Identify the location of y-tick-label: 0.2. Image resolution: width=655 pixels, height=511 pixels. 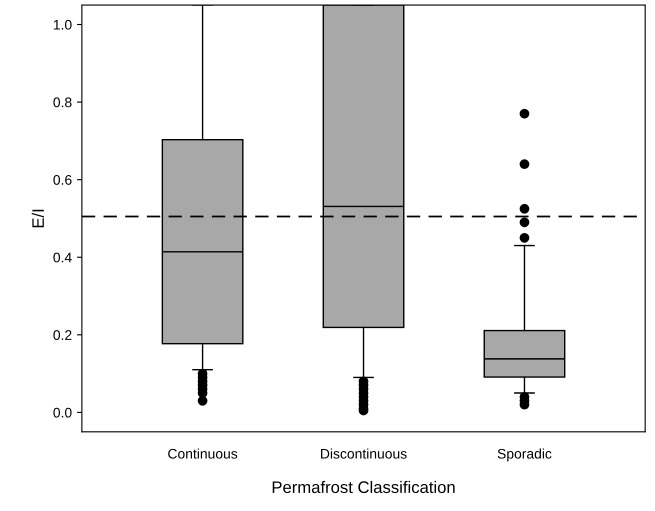
(62, 335).